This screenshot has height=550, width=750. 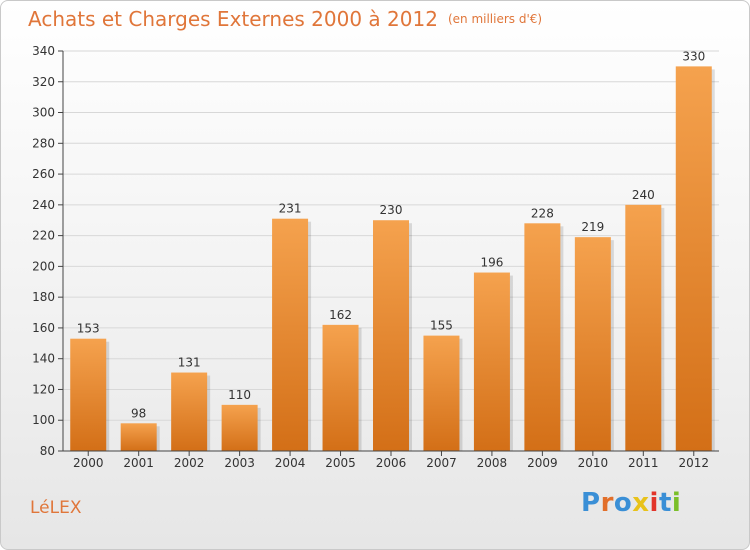 I want to click on y-tick-label: 140, so click(x=43, y=359).